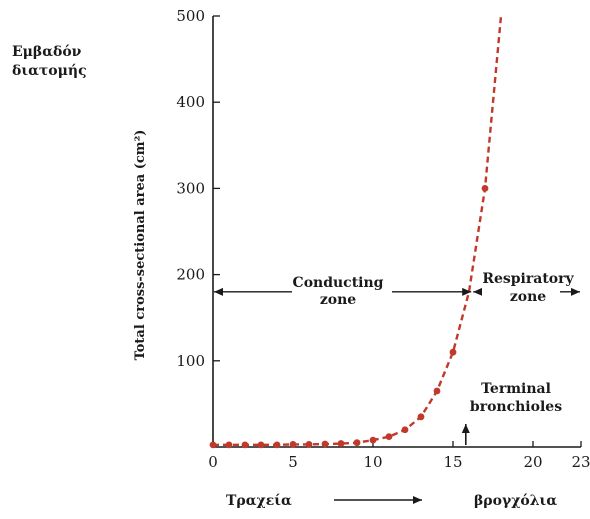 The width and height of the screenshot is (590, 519). Describe the element at coordinates (338, 283) in the screenshot. I see `conducting-label-line1: Conducting` at that location.